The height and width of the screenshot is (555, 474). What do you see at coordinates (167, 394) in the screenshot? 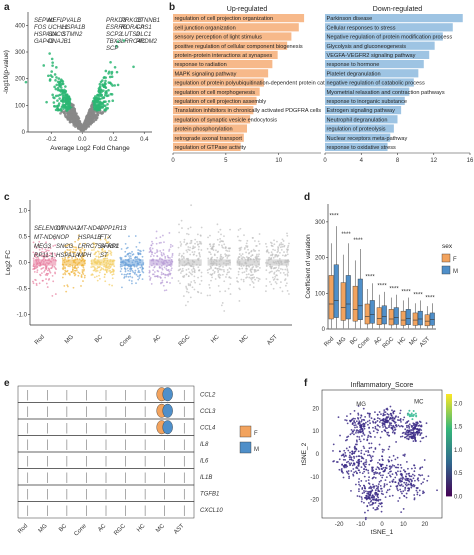
I see `violin-m` at bounding box center [167, 394].